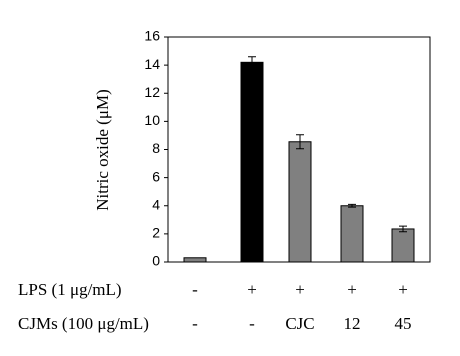 The height and width of the screenshot is (356, 460). What do you see at coordinates (102, 149) in the screenshot?
I see `y-axis-label: Nitric oxide (μM)` at bounding box center [102, 149].